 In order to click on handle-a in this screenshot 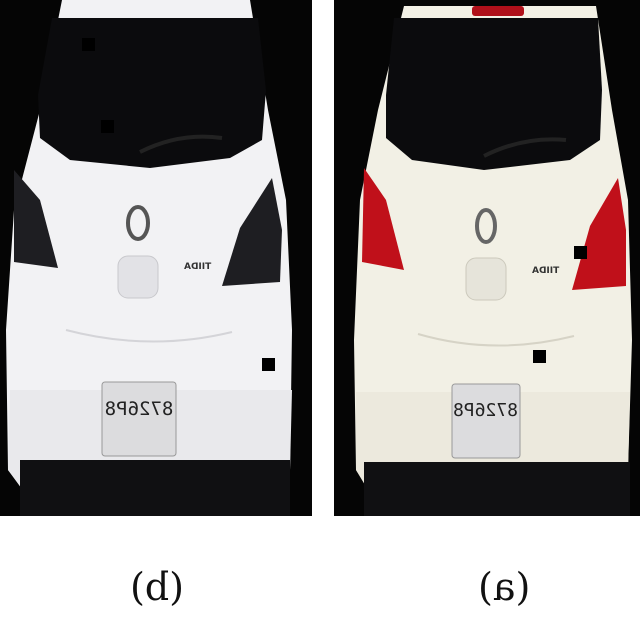, I will do `click(486, 279)`.